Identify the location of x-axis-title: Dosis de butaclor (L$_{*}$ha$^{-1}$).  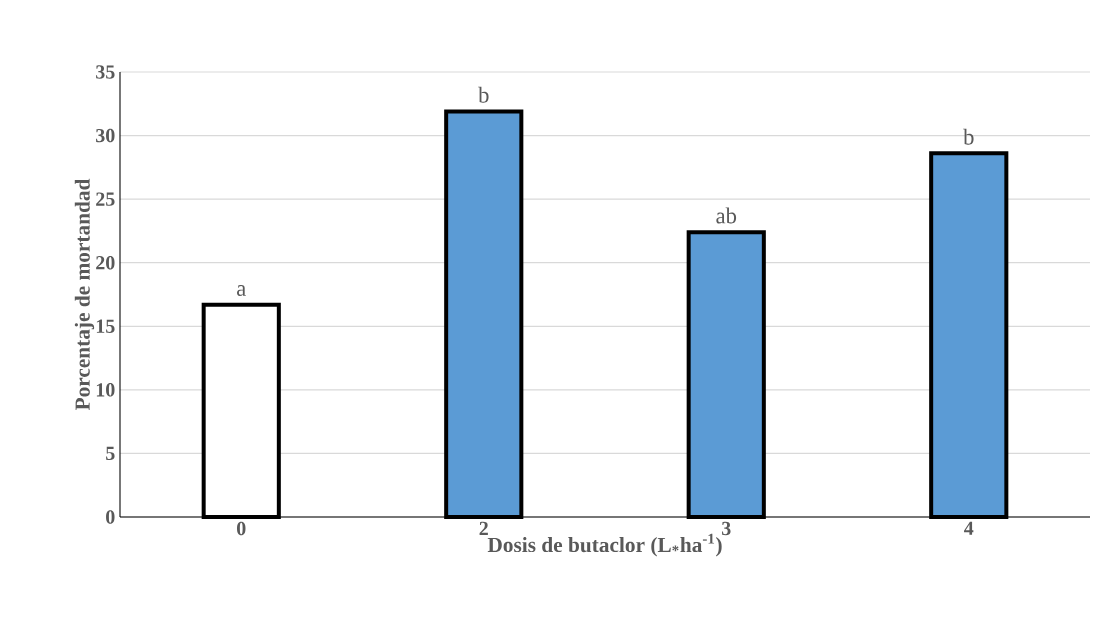
(604, 545).